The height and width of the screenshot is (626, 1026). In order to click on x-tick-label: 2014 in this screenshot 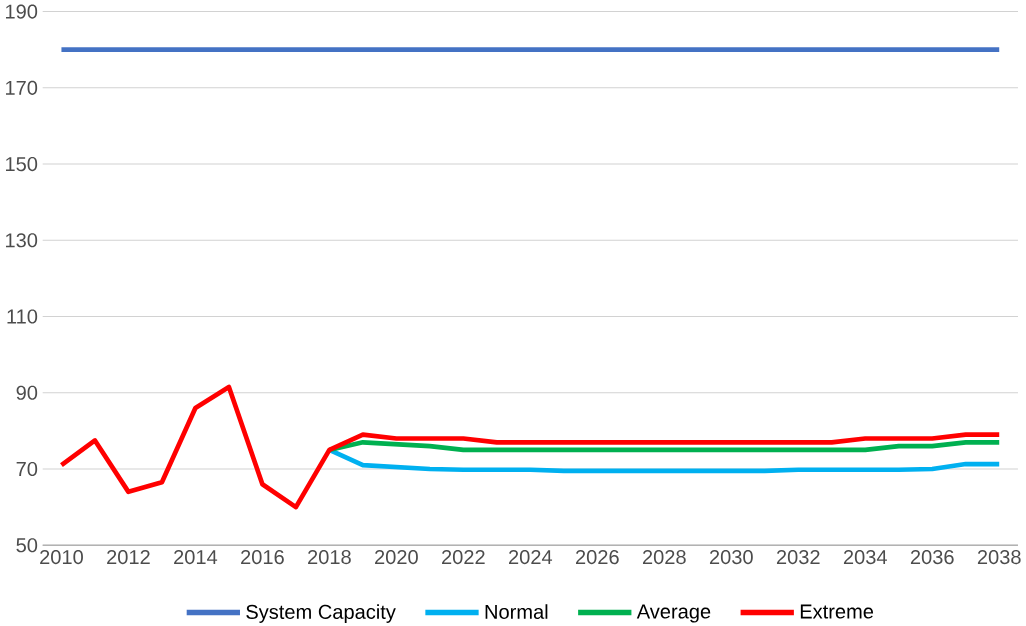, I will do `click(196, 557)`.